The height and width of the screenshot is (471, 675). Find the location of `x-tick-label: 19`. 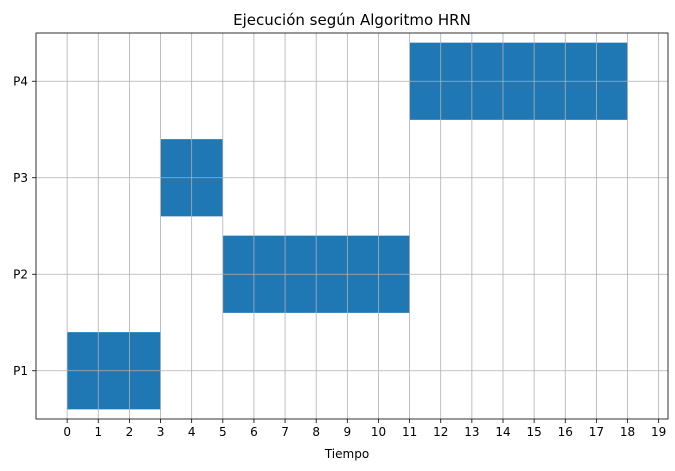

x-tick-label: 19 is located at coordinates (658, 432).